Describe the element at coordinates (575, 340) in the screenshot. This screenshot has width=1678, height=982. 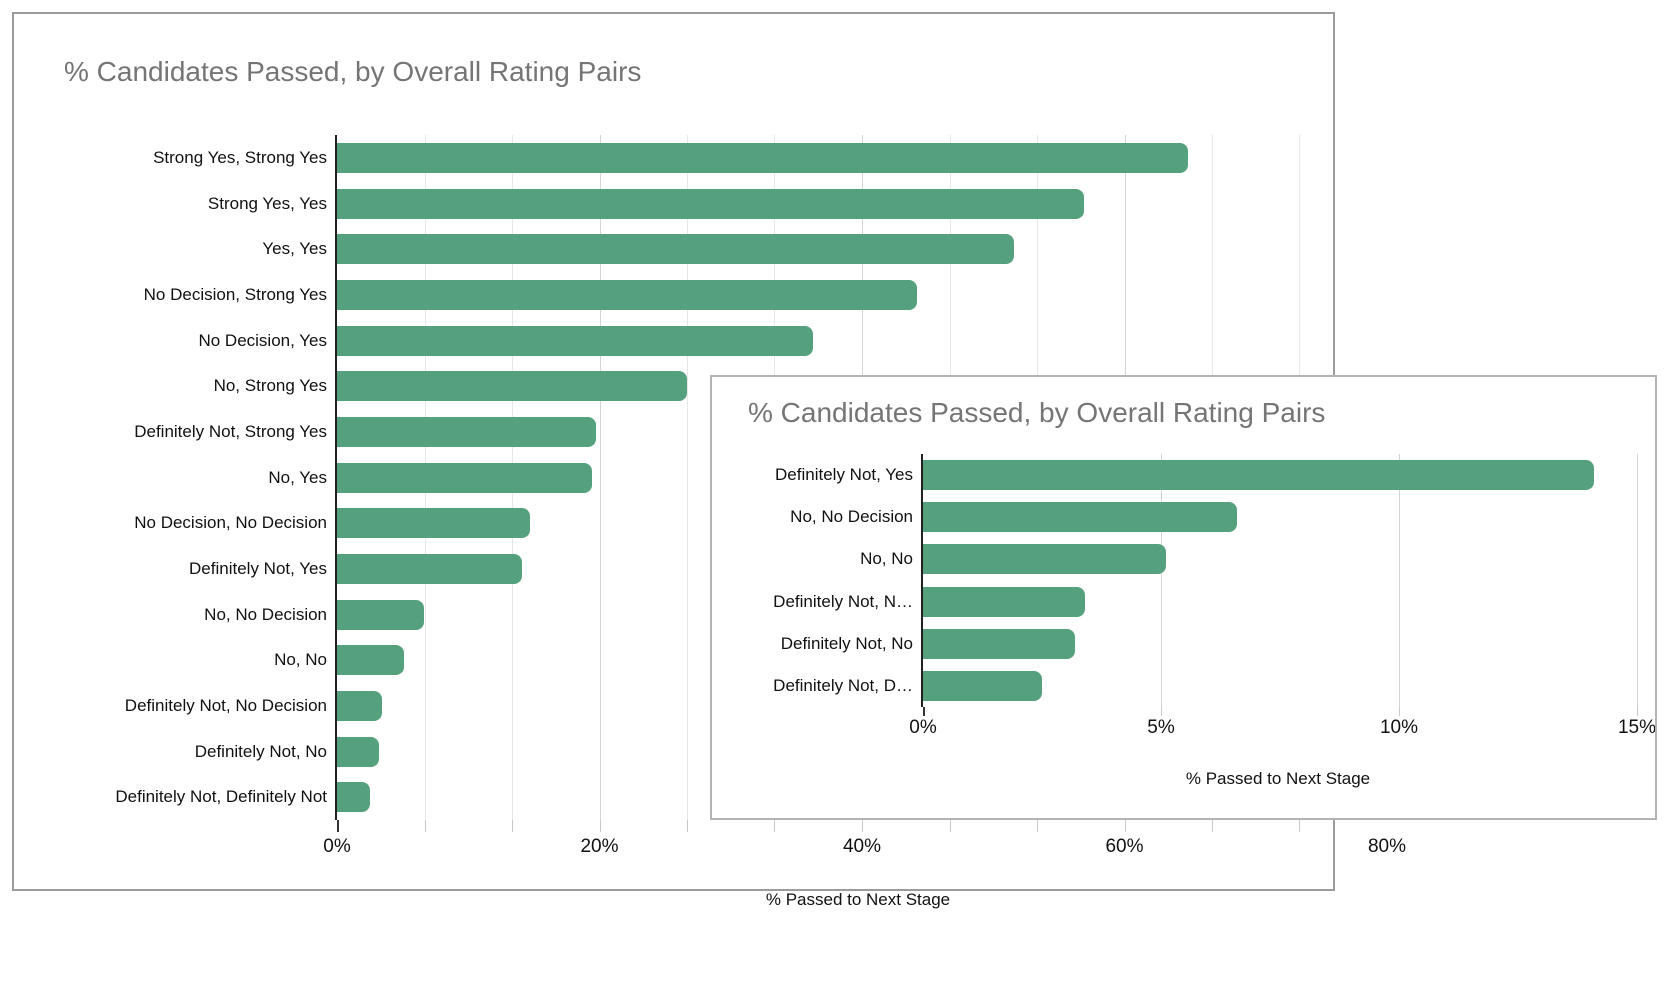
I see `bar-no-decision-yes` at that location.